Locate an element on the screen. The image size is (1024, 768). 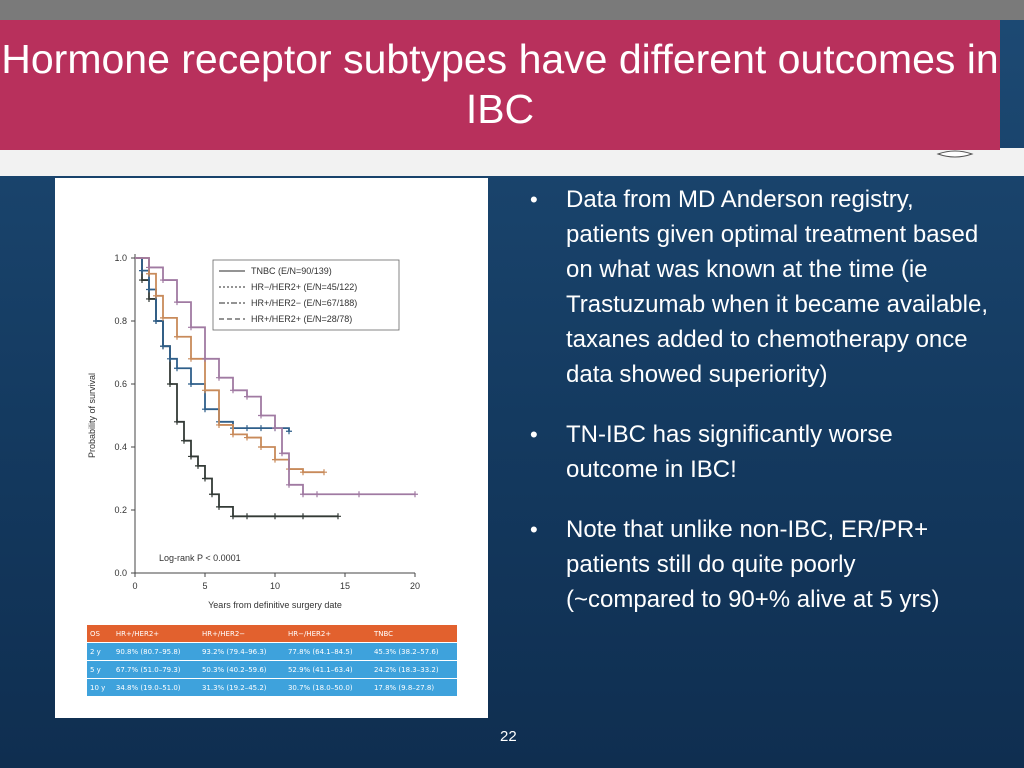
log-rank-annotation: Log-rank P < 0.0001 is located at coordinates (200, 558).